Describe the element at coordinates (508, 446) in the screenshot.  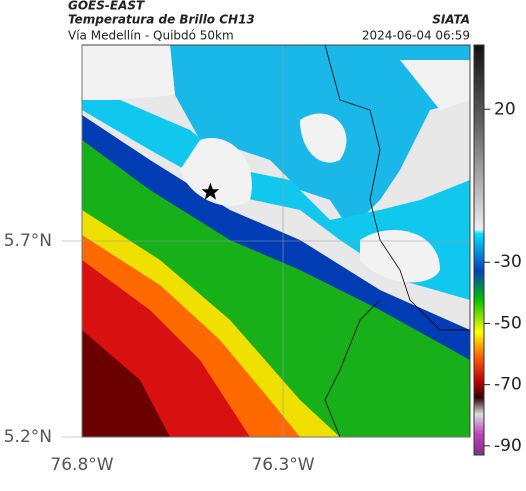
I see `colorbar-tick-label: -90` at that location.